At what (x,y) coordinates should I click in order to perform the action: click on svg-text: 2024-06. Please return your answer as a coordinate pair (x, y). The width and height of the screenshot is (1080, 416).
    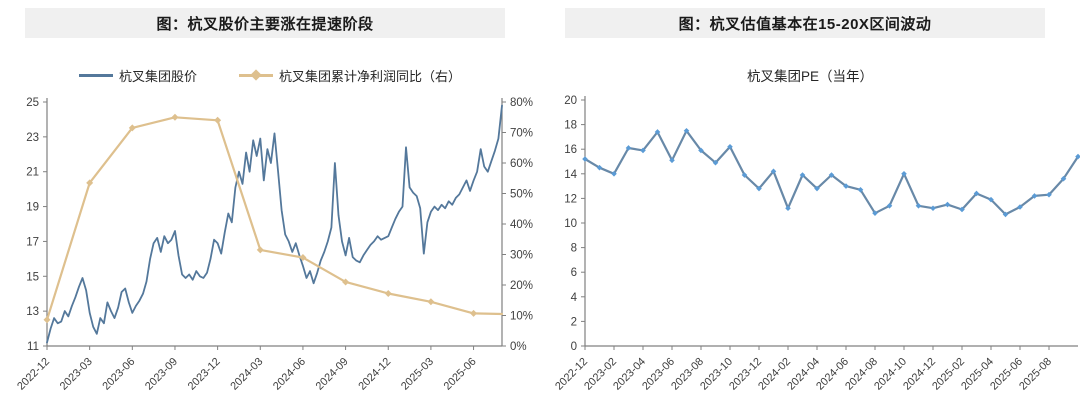
    Looking at the image, I should click on (289, 374).